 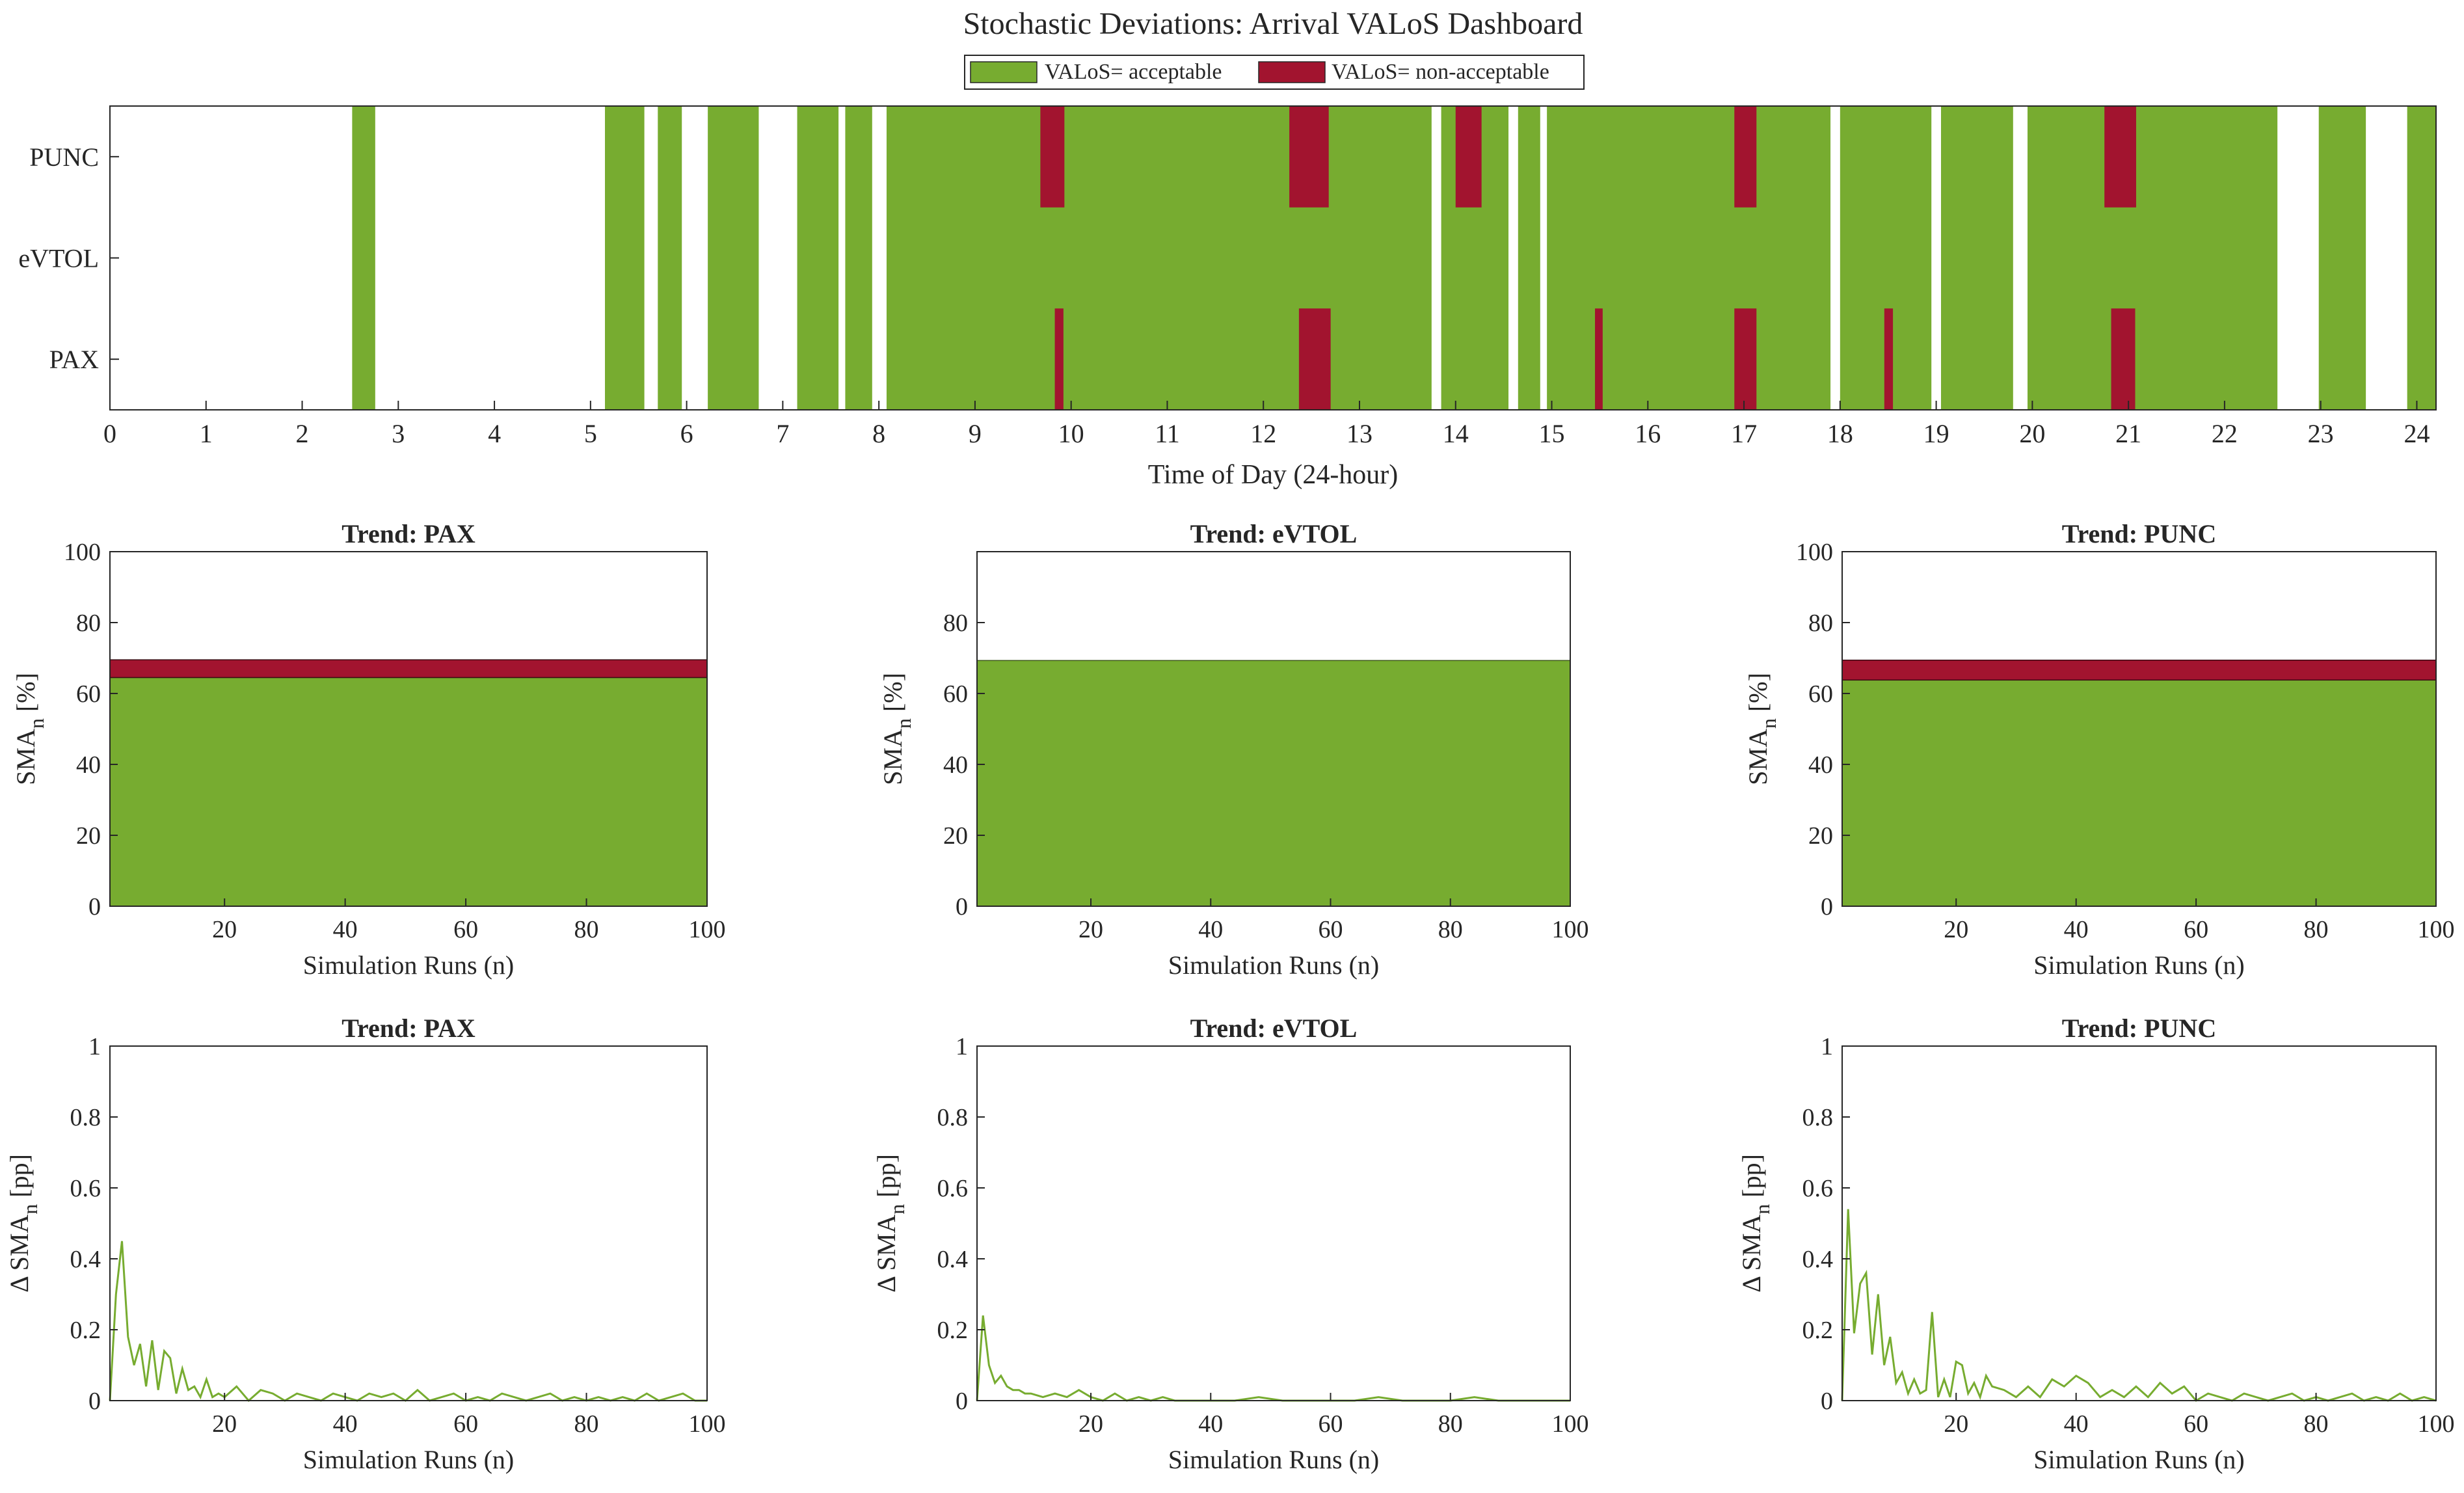 What do you see at coordinates (2128, 433) in the screenshot?
I see `x-tick-label: 21` at bounding box center [2128, 433].